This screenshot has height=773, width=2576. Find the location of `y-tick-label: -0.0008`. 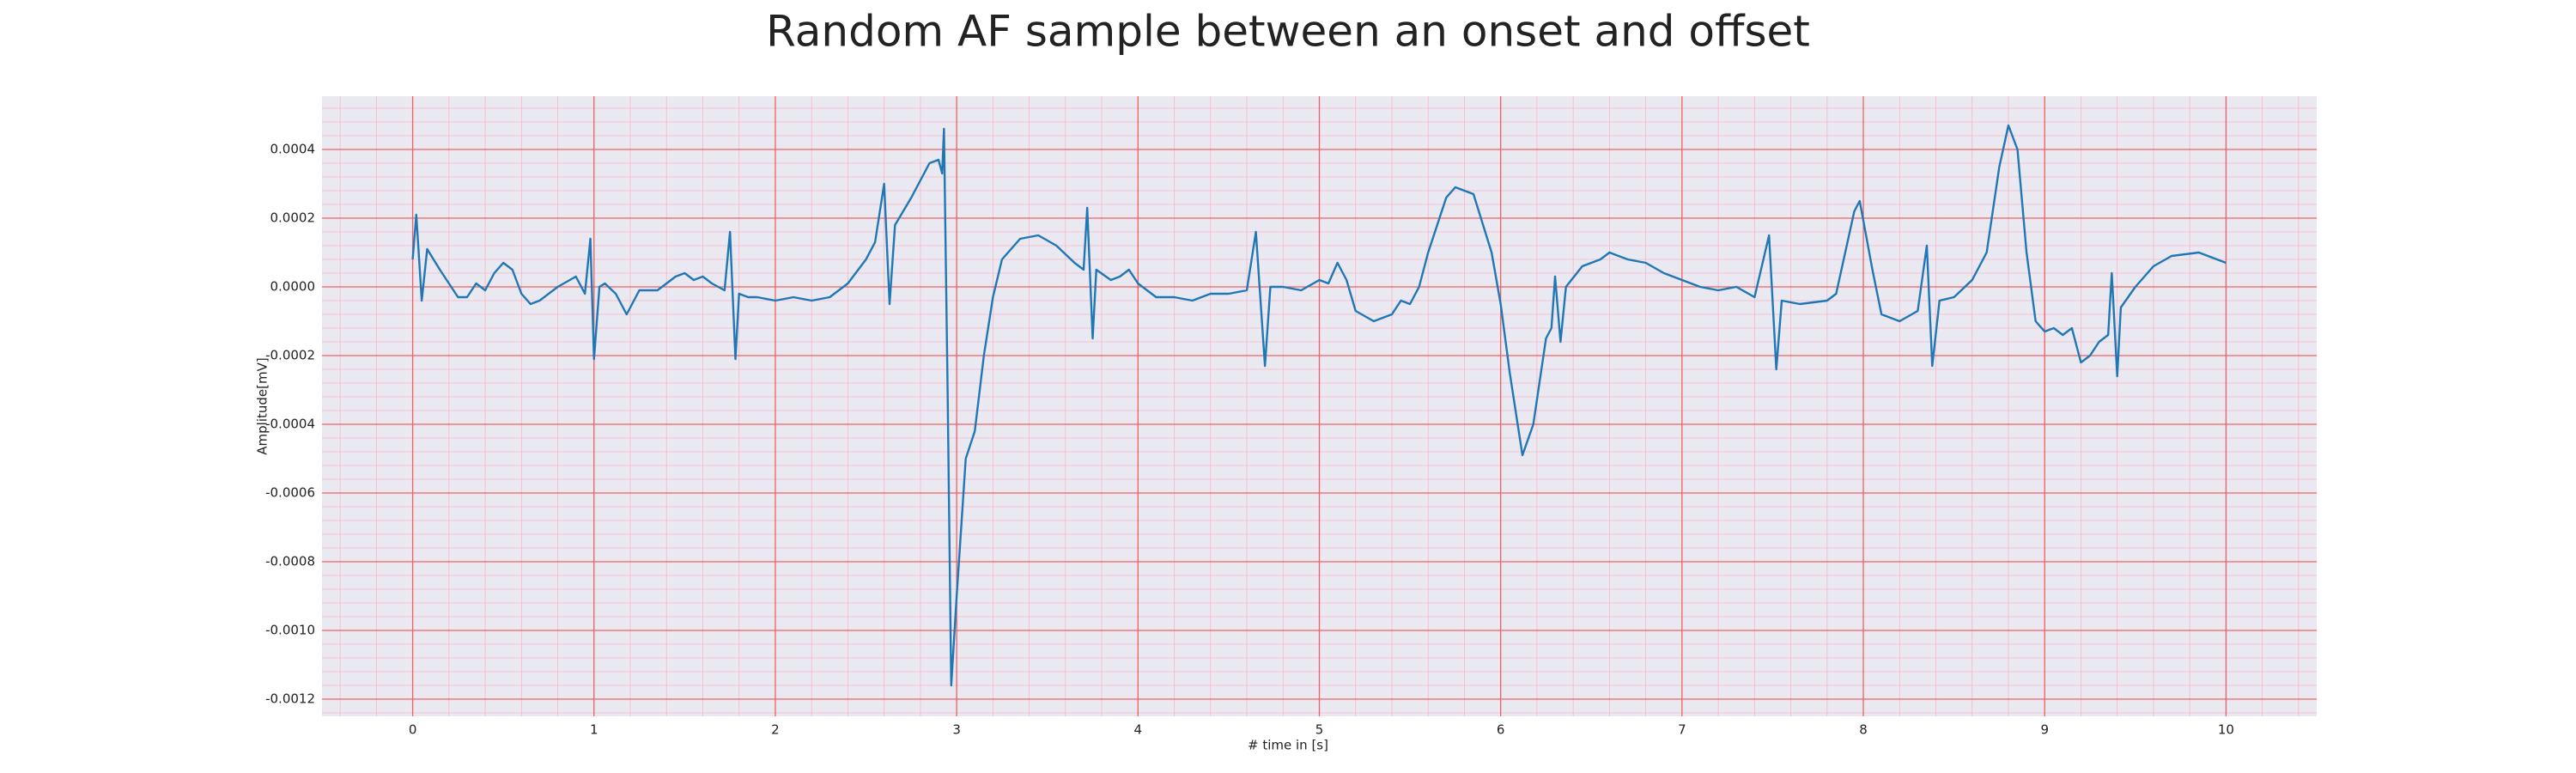

y-tick-label: -0.0008 is located at coordinates (290, 561).